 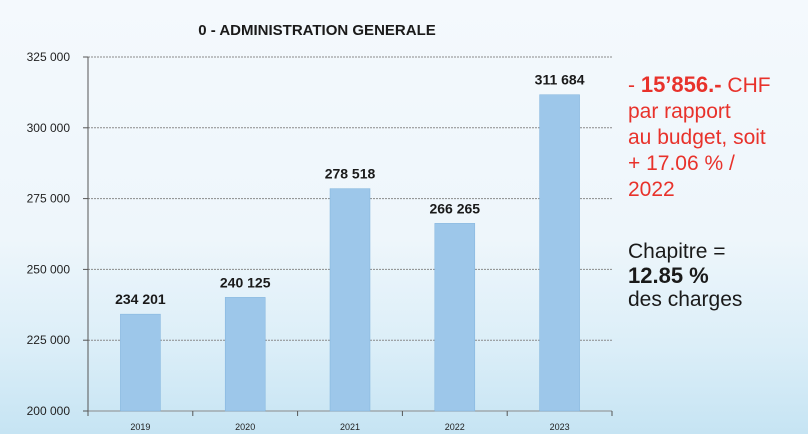 I want to click on chart-title: 0 - ADMINISTRATION GENERALE, so click(x=317, y=30).